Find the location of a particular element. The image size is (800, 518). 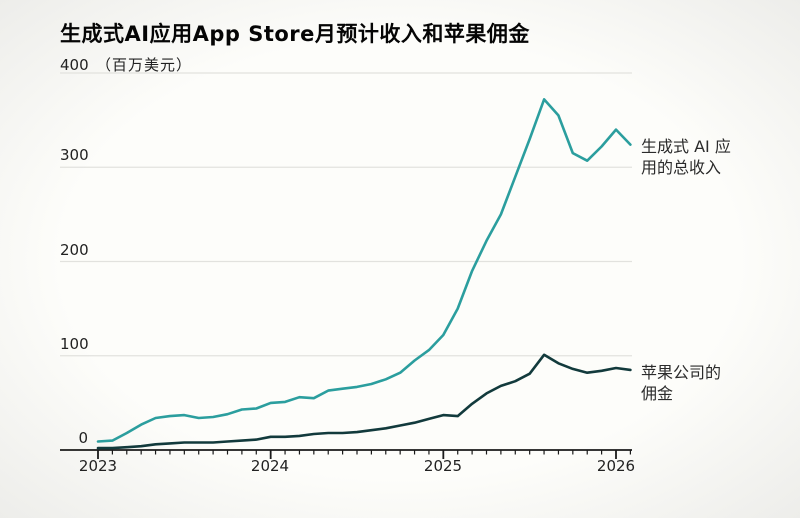

y-tick-label-400: 400 is located at coordinates (74, 65).